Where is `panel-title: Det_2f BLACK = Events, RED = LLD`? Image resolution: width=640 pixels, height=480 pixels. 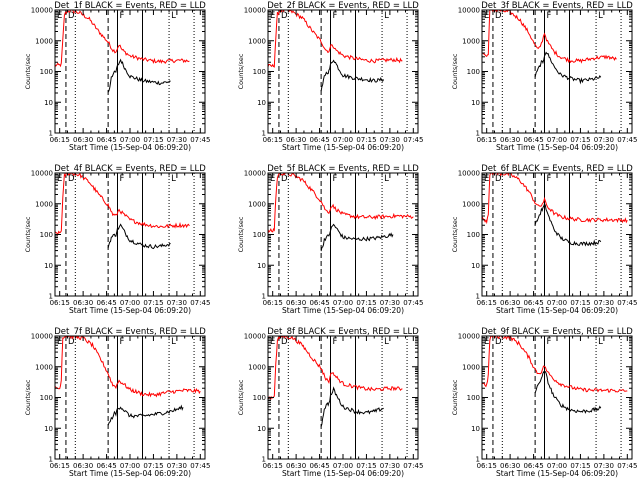 panel-title: Det_2f BLACK = Events, RED = LLD is located at coordinates (343, 6).